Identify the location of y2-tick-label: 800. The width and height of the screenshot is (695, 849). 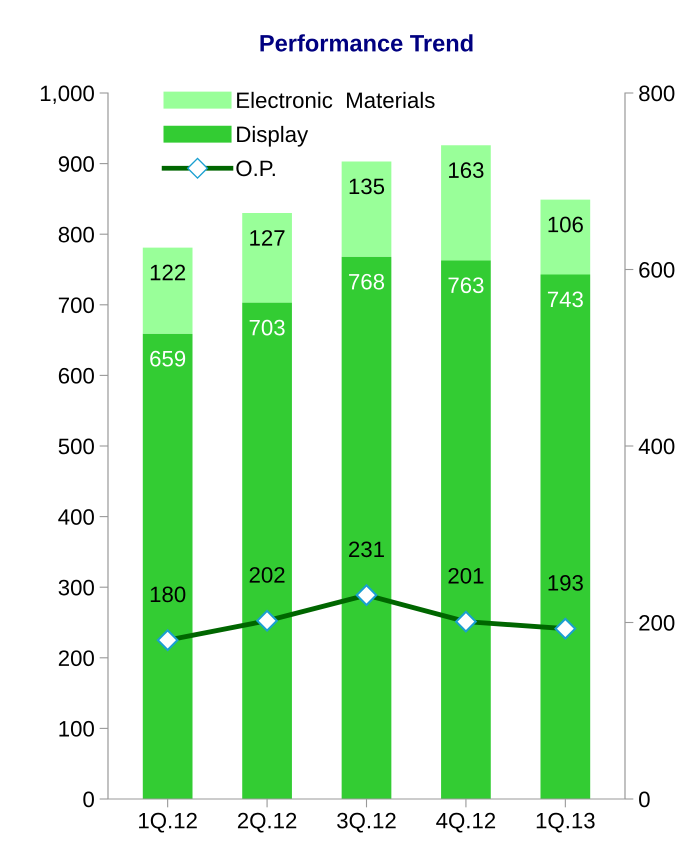
(656, 94).